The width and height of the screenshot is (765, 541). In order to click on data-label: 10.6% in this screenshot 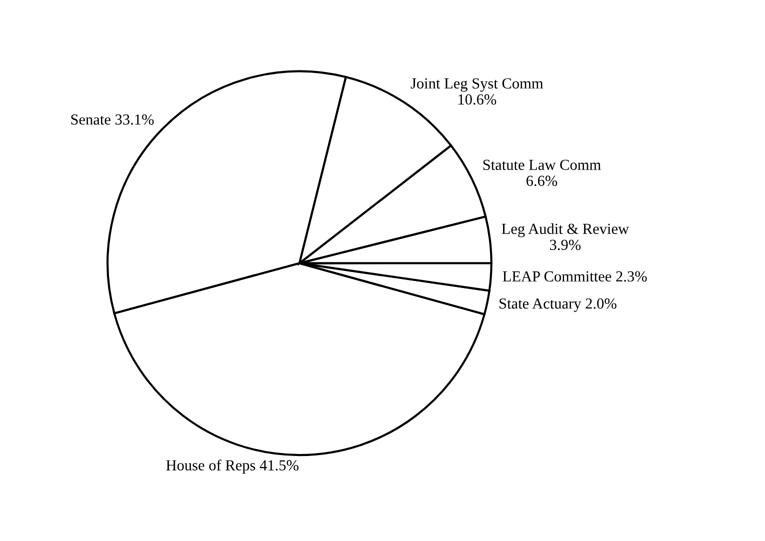, I will do `click(477, 99)`.